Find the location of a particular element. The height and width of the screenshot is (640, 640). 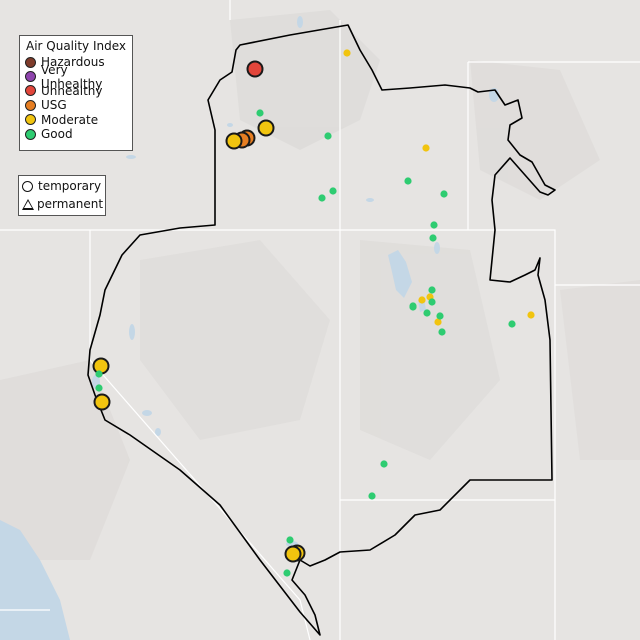

legend-item-very-unhealthy: Very Unhealthy is located at coordinates (76, 77).